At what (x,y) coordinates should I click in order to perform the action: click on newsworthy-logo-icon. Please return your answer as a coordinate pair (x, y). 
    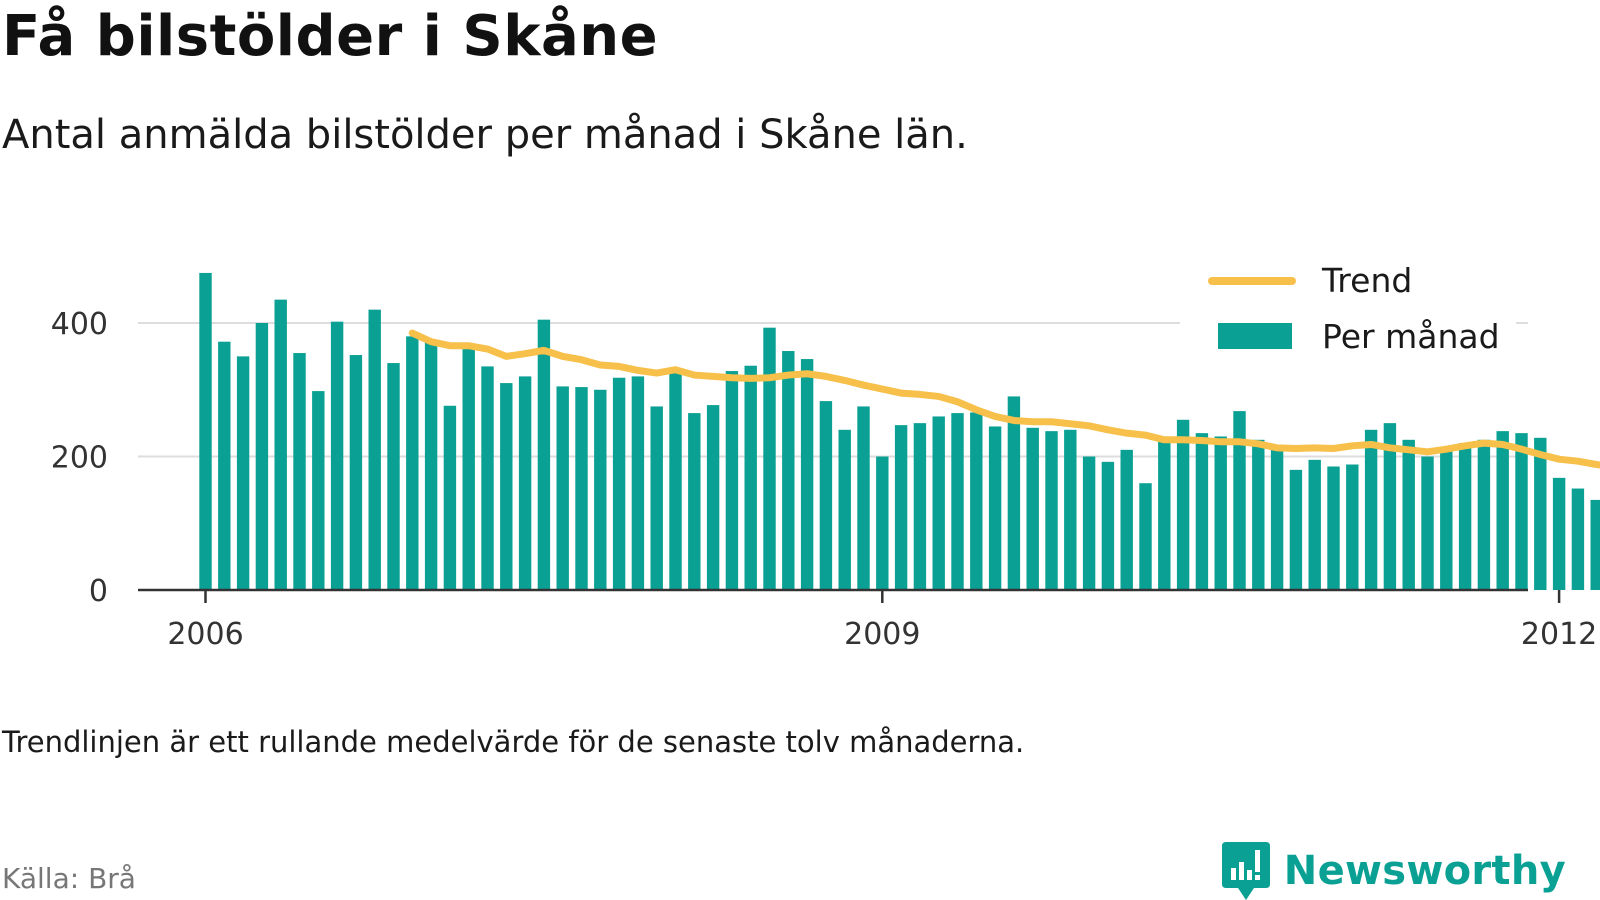
    Looking at the image, I should click on (1245, 871).